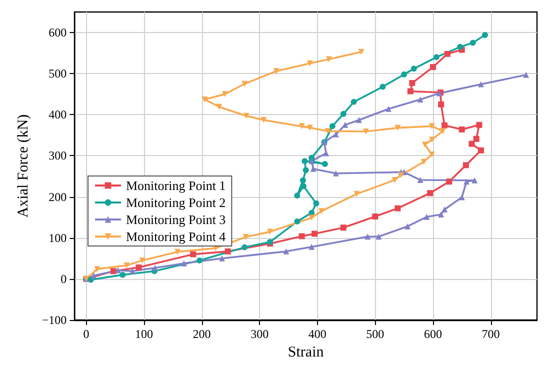  Describe the element at coordinates (57, 155) in the screenshot. I see `y-tick-label: 300` at that location.